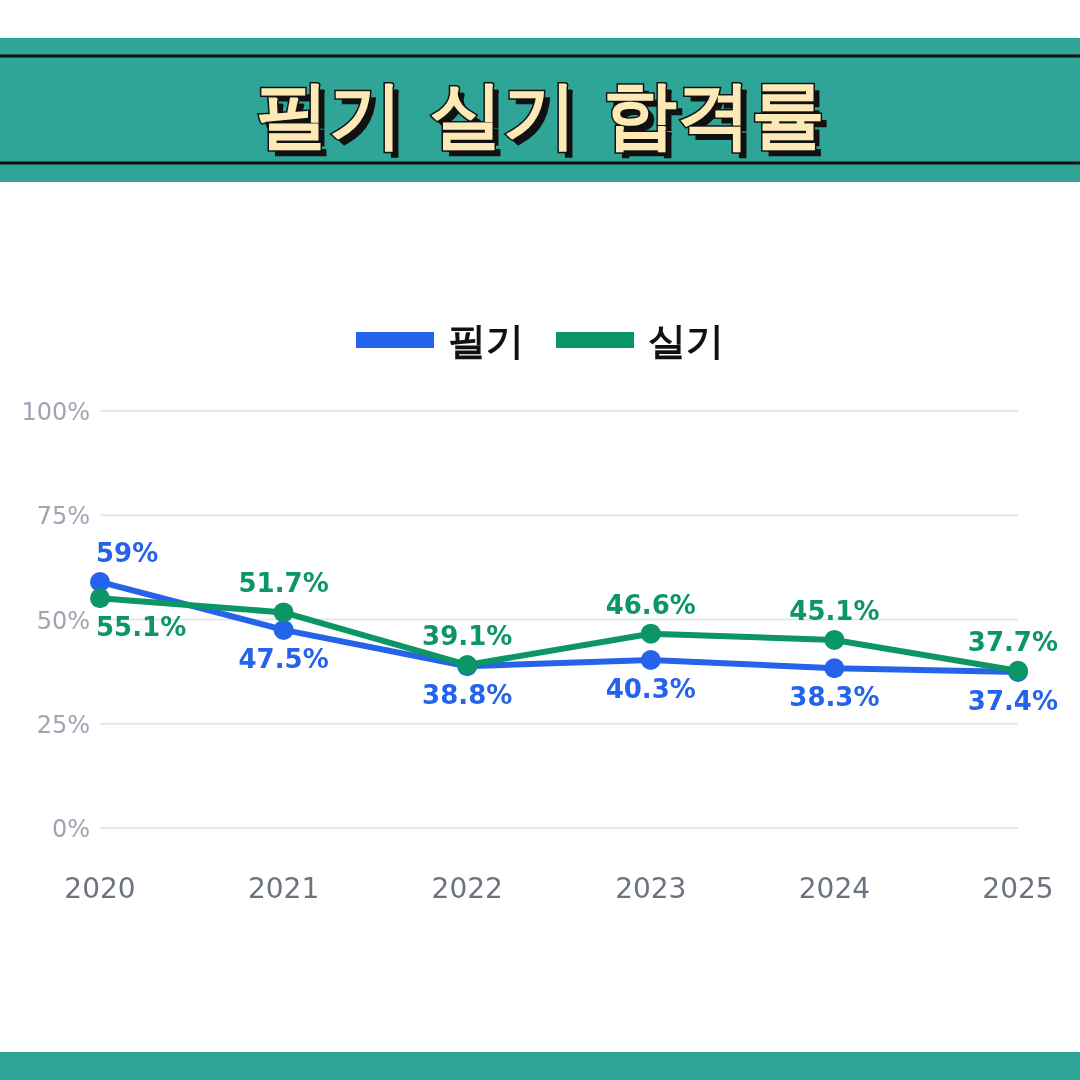 This screenshot has width=1080, height=1080. What do you see at coordinates (467, 635) in the screenshot?
I see `data-label: 39.1%` at bounding box center [467, 635].